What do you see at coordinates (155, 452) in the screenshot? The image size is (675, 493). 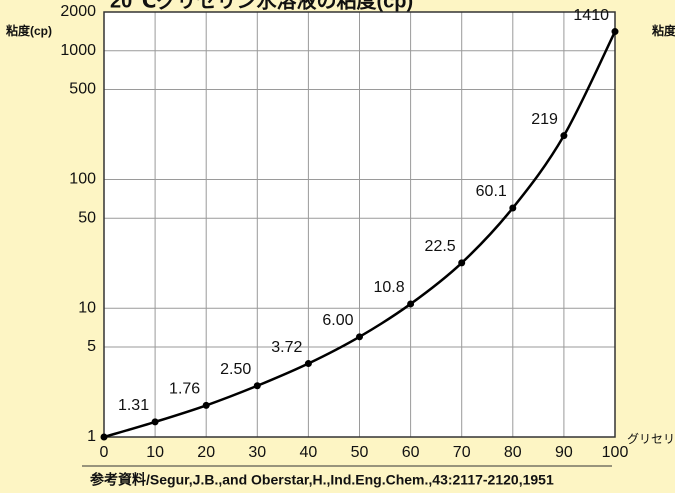 I see `x-tick-label: 10` at bounding box center [155, 452].